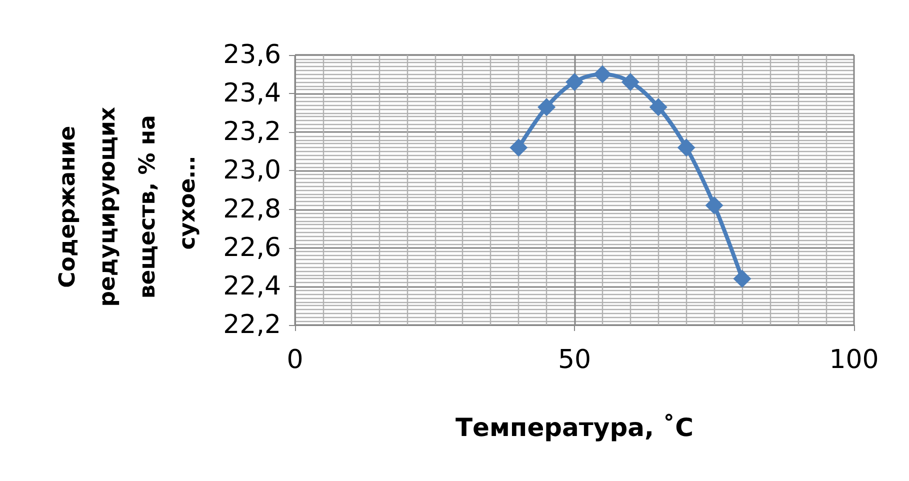 This screenshot has width=909, height=481. Describe the element at coordinates (252, 171) in the screenshot. I see `y-tick-label: 23,0` at that location.